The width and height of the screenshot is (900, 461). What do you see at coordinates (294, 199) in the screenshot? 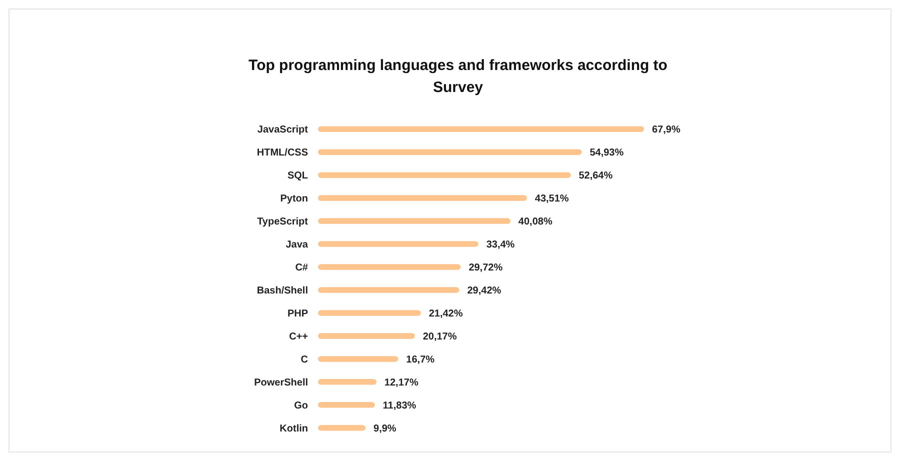
I see `y-tick-label: Pyton` at bounding box center [294, 199].